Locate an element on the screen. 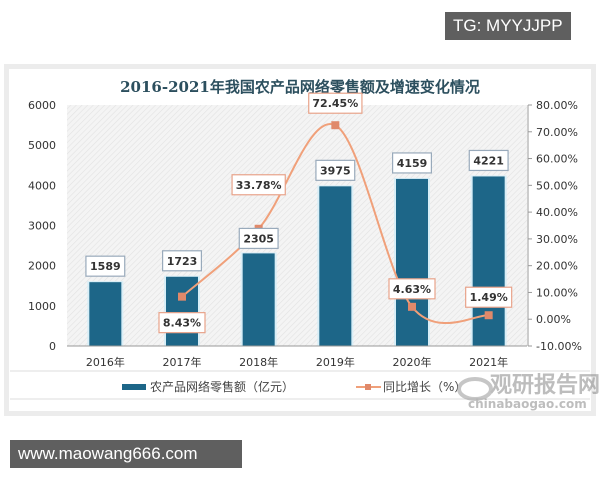 This screenshot has height=480, width=600. bar-data-label: 1589 is located at coordinates (105, 266).